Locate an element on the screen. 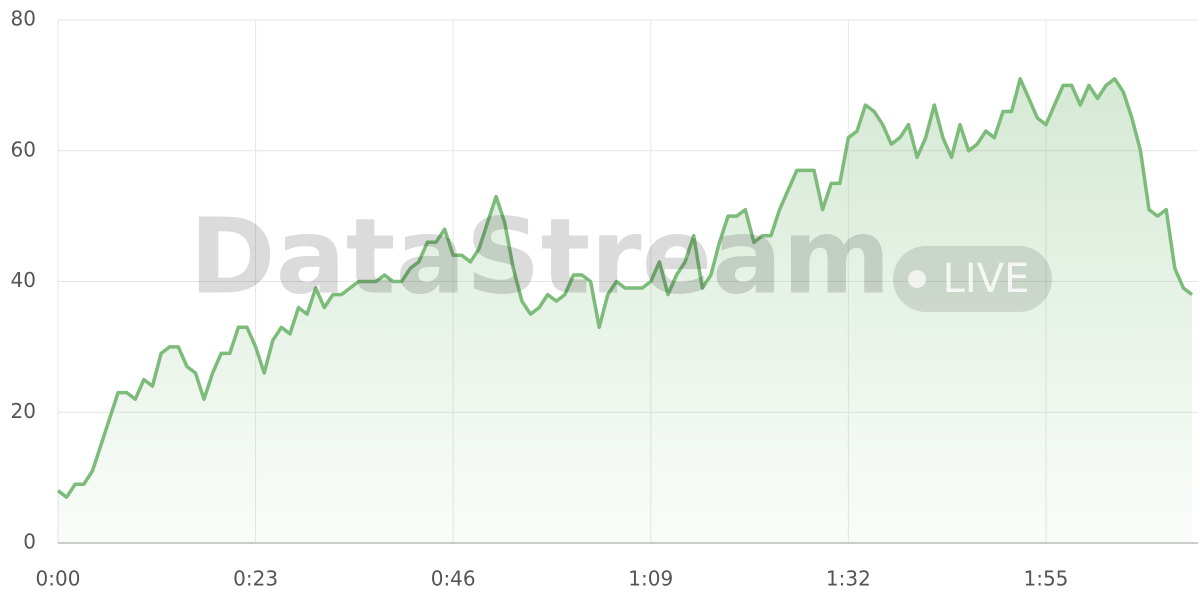  y-tick-label: 20 is located at coordinates (23, 411).